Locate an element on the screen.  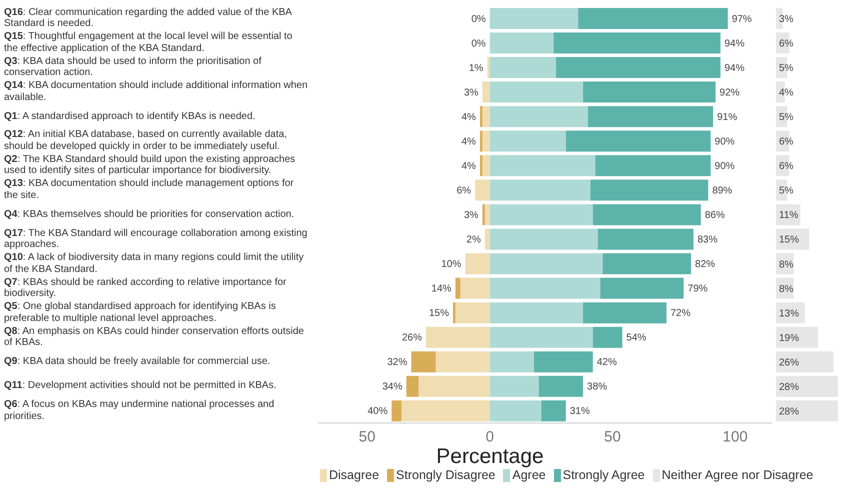
x-tick-label: 0 is located at coordinates (490, 437).